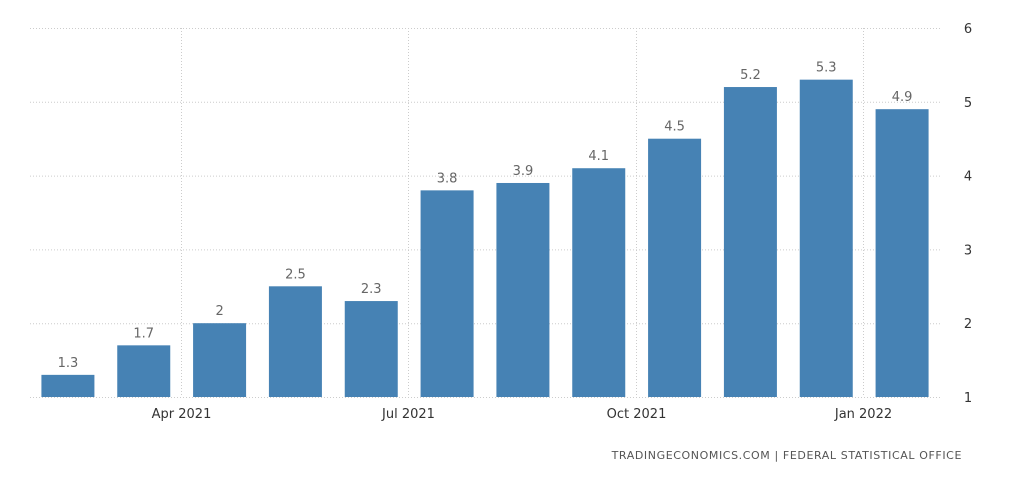 This screenshot has width=1024, height=477. What do you see at coordinates (968, 398) in the screenshot?
I see `y-tick-label: 1` at bounding box center [968, 398].